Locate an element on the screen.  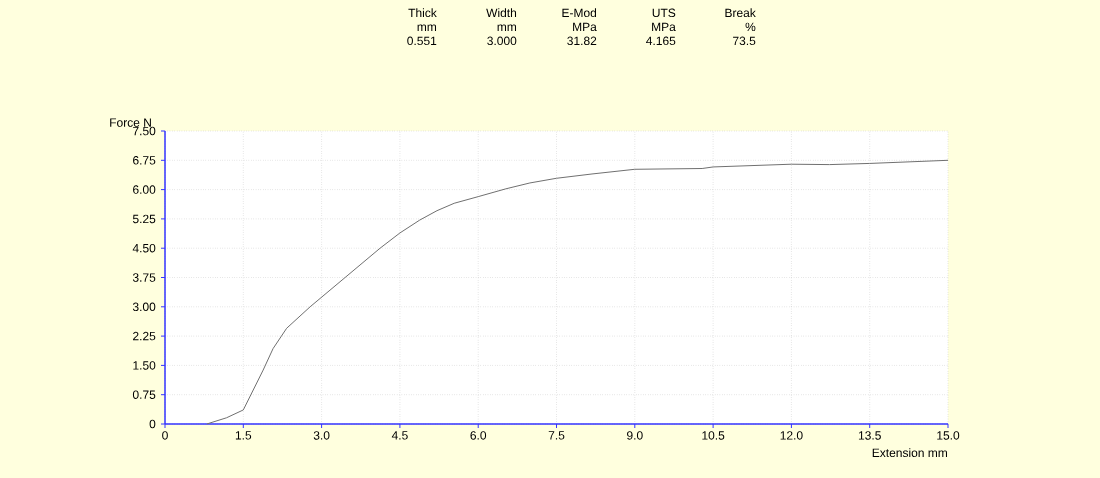
text: E-Mod is located at coordinates (579, 13).